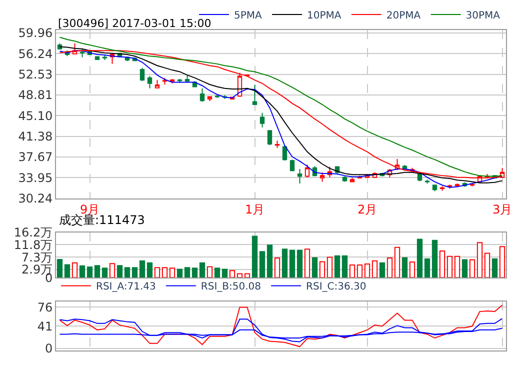  What do you see at coordinates (48, 348) in the screenshot?
I see `y-tick-label: 0` at bounding box center [48, 348].